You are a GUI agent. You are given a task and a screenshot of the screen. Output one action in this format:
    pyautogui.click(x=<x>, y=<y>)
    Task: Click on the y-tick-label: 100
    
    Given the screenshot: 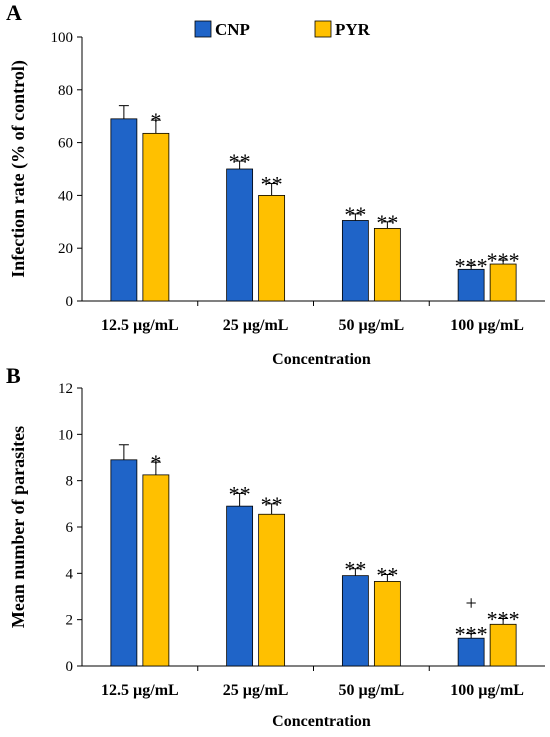 What is the action you would take?
    pyautogui.click(x=62, y=38)
    